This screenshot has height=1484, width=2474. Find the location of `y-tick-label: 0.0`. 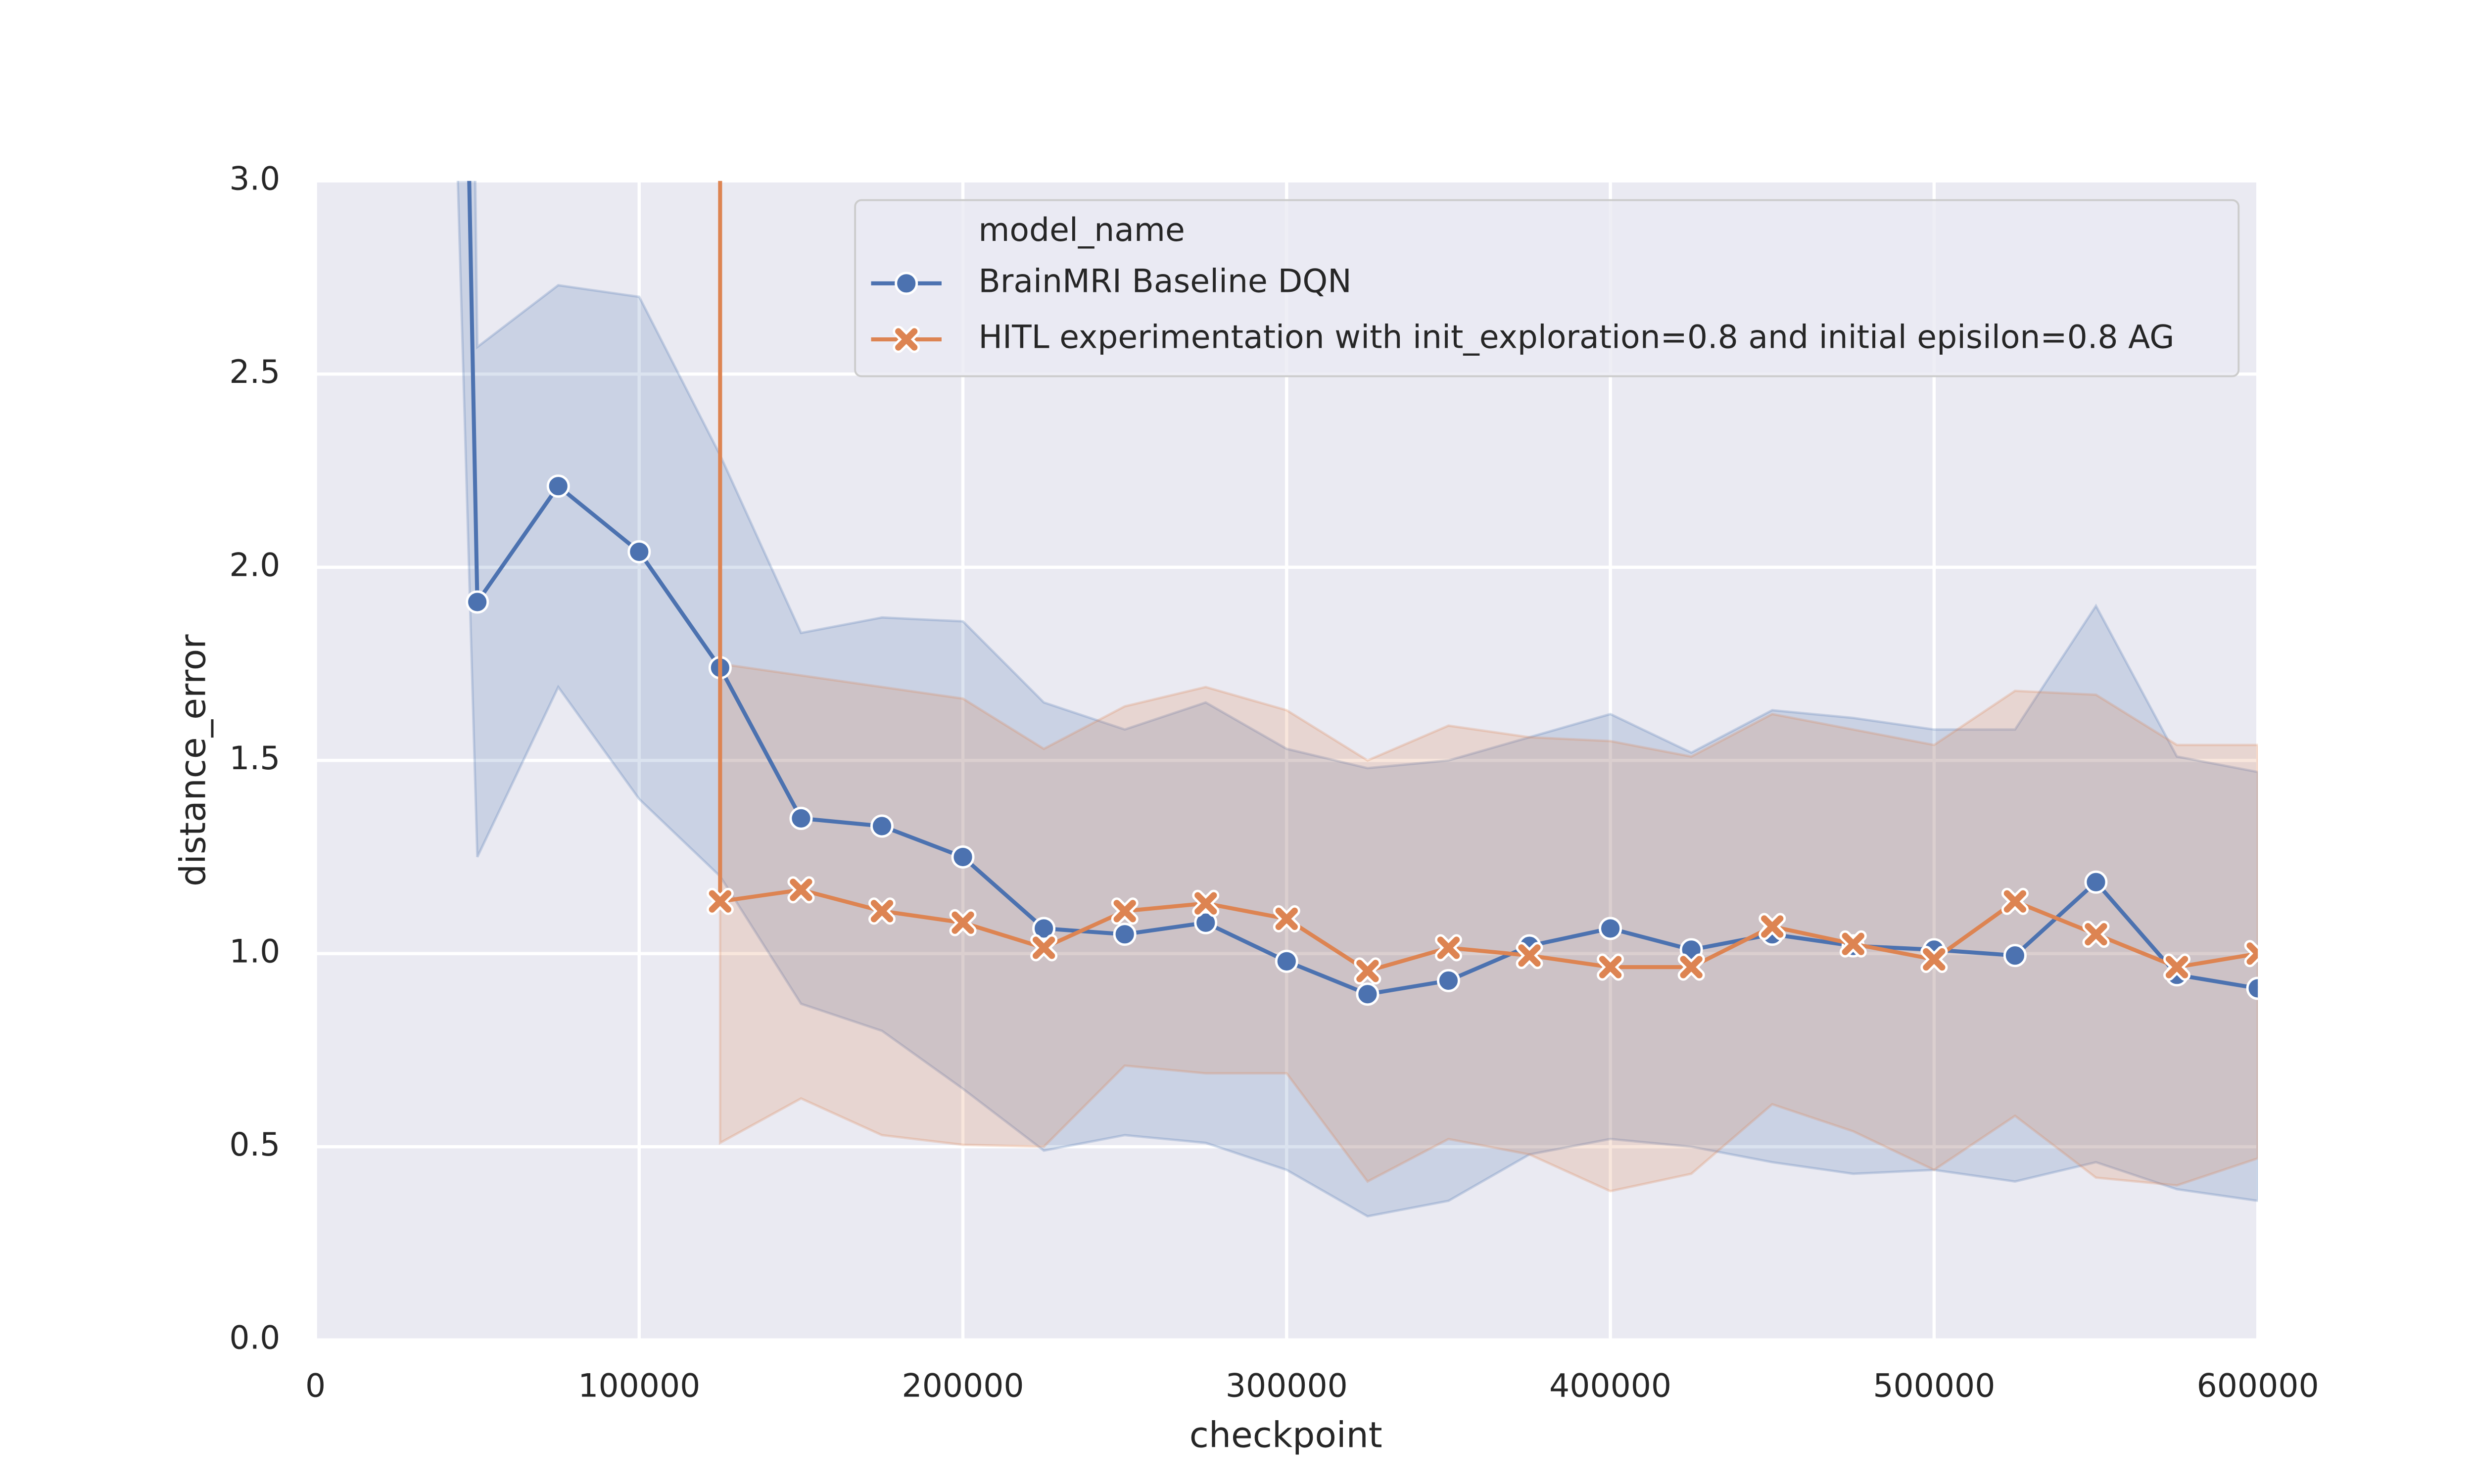

y-tick-label: 0.0 is located at coordinates (254, 1337).